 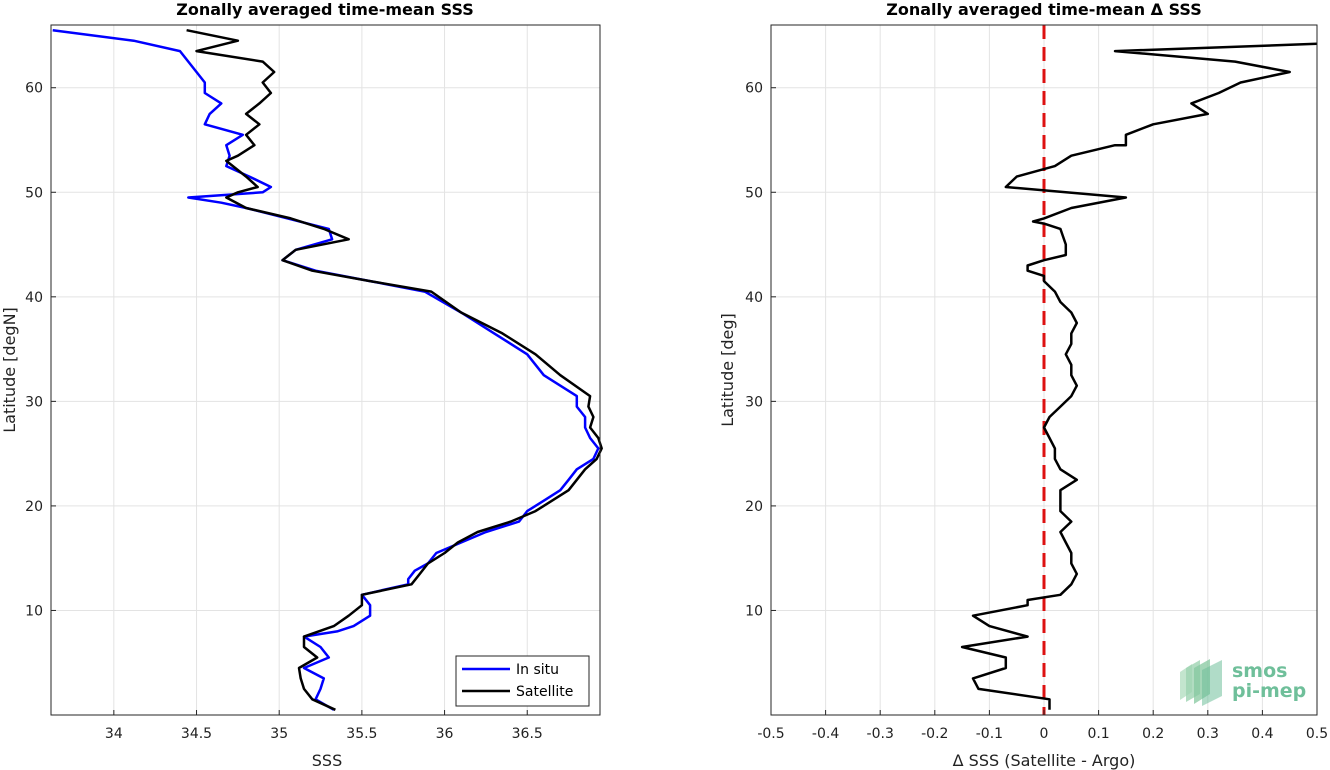 What do you see at coordinates (34, 193) in the screenshot?
I see `left-y-tick-label: 50` at bounding box center [34, 193].